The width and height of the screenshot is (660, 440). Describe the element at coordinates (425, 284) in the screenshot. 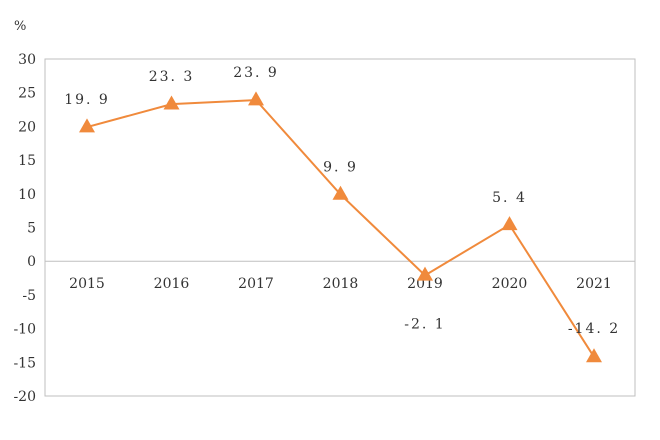

I see `x-tick-label: 2019` at that location.